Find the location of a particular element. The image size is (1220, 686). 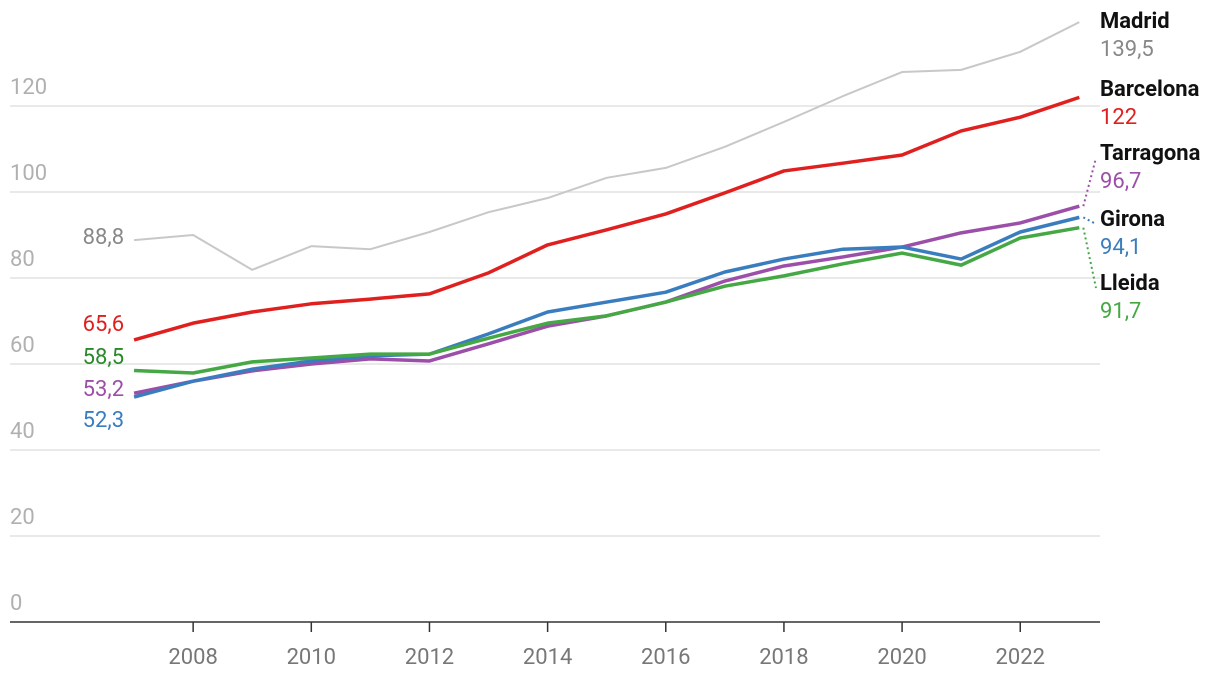

legend-label: Tarragona is located at coordinates (1150, 153).